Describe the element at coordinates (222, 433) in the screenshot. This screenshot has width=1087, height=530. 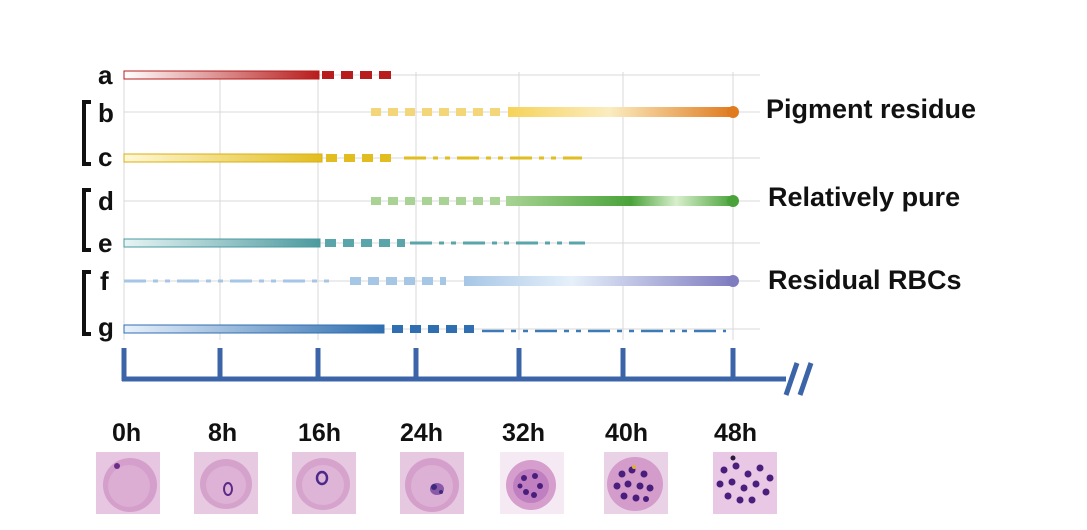
I see `tick-label-8h: 8h` at that location.